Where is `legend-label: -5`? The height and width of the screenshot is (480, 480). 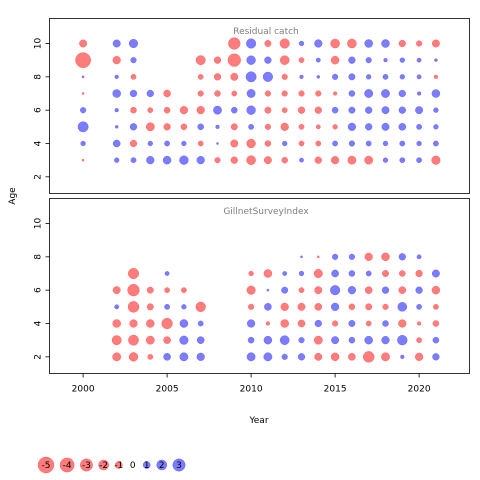 legend-label: -5 is located at coordinates (45, 466).